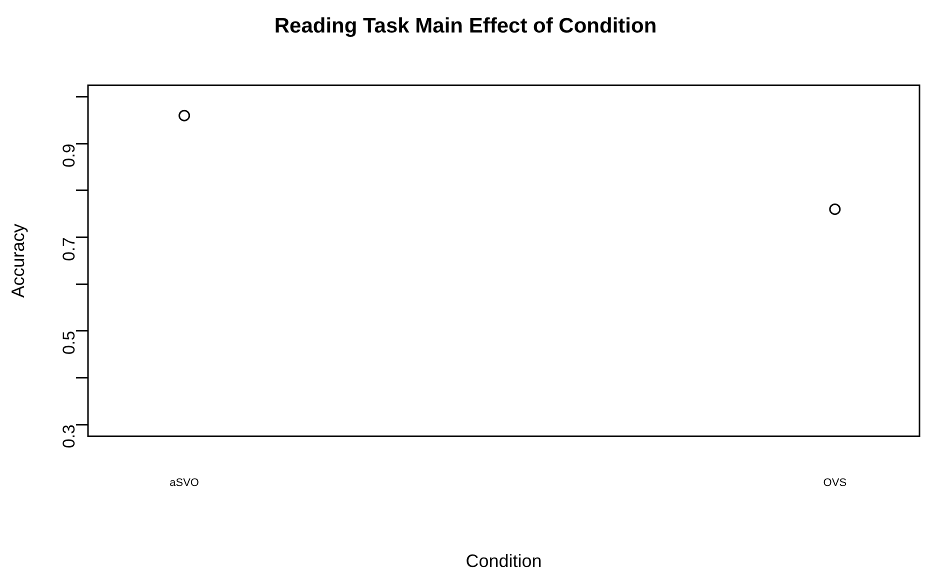  I want to click on chart-title: Reading Task Main Effect of Condition, so click(465, 26).